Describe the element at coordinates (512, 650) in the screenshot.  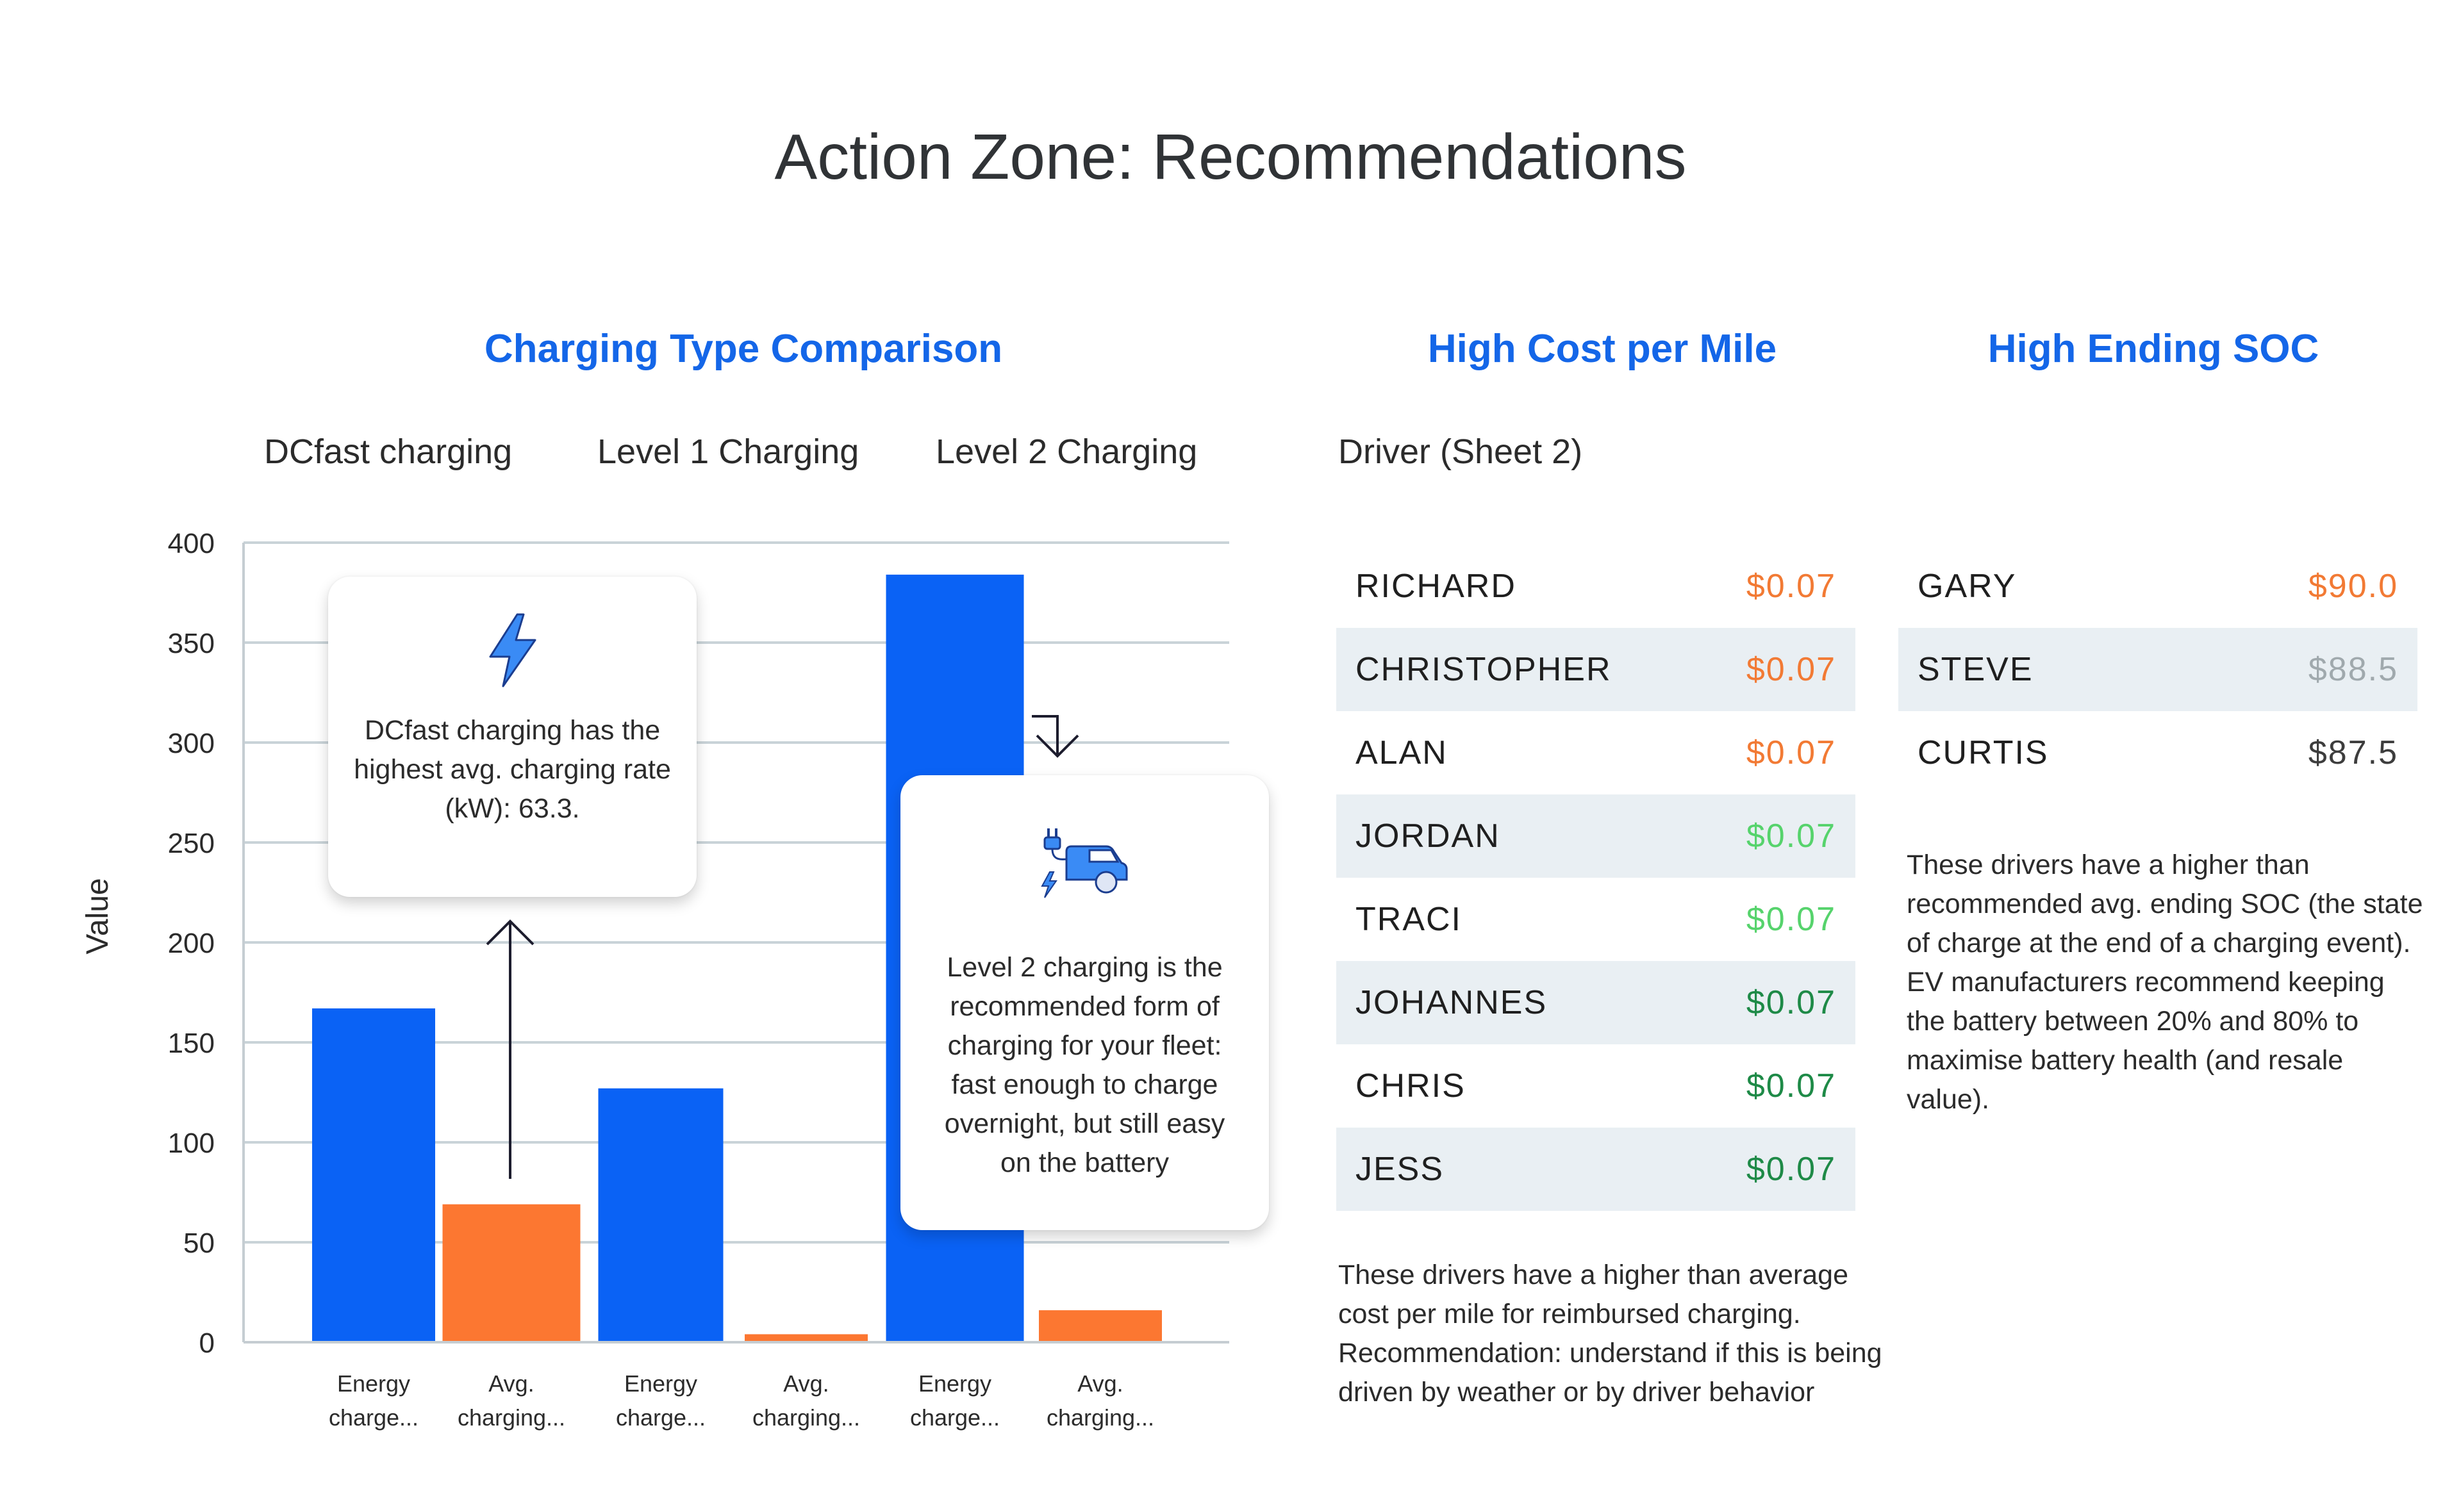
I see `lightning-icon` at that location.